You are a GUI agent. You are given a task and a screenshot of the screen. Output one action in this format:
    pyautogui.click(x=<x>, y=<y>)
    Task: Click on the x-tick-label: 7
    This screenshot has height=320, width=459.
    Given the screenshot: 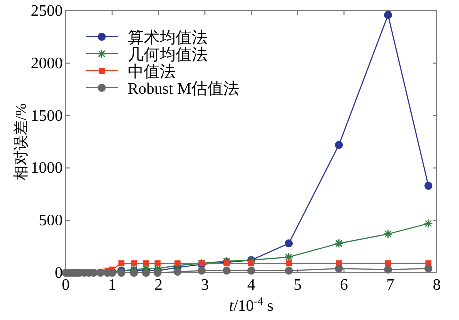 What is the action you would take?
    pyautogui.click(x=390, y=285)
    